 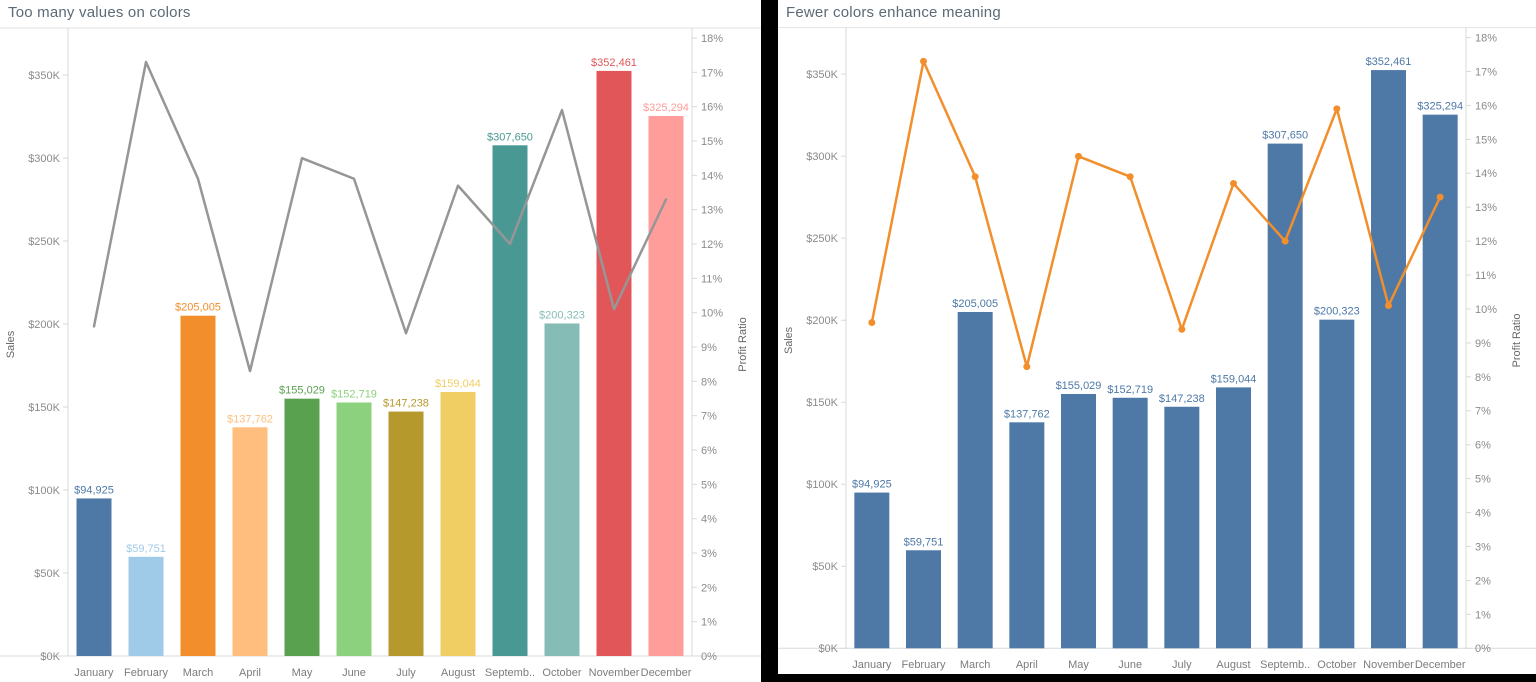 I want to click on left-axis-title: Sales, so click(x=11, y=344).